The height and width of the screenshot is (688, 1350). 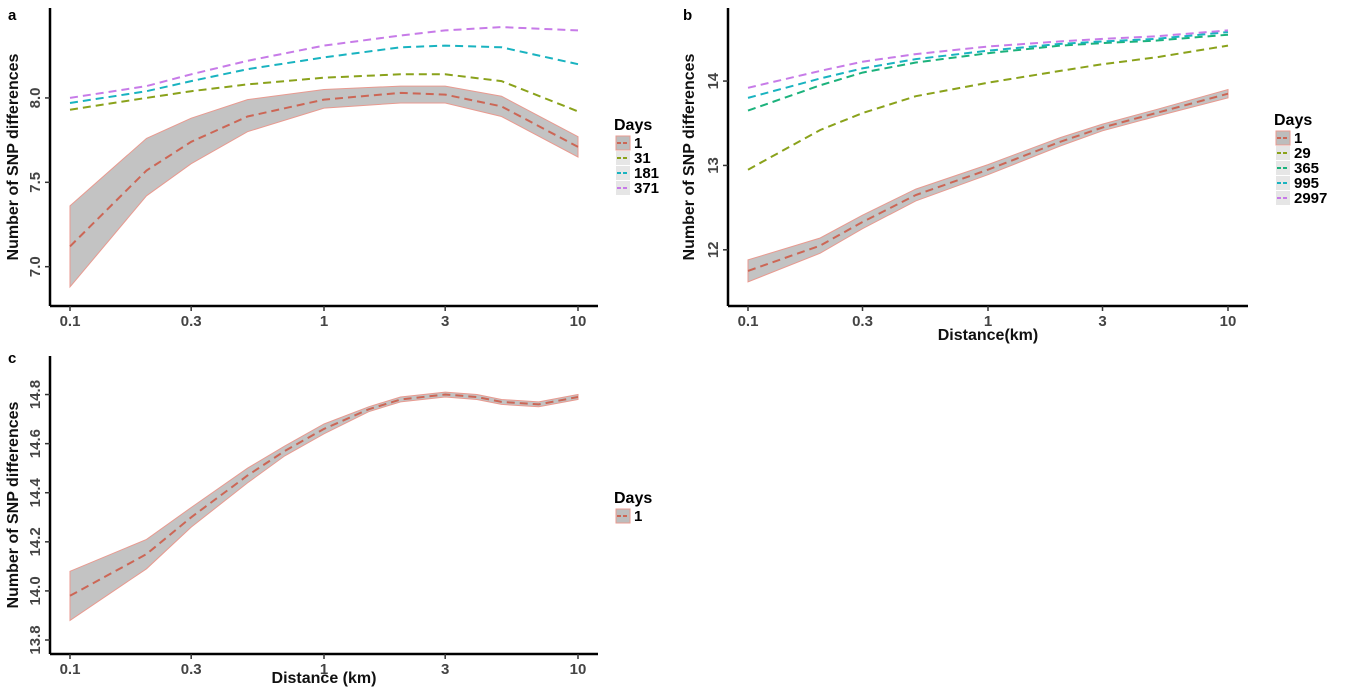 I want to click on panel-label-b: b, so click(x=687, y=15).